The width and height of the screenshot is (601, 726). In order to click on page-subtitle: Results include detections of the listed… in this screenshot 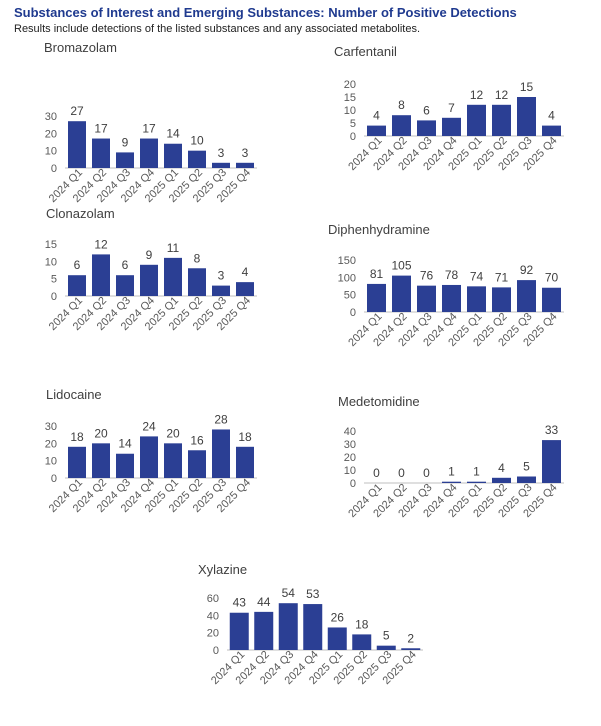, I will do `click(217, 29)`.